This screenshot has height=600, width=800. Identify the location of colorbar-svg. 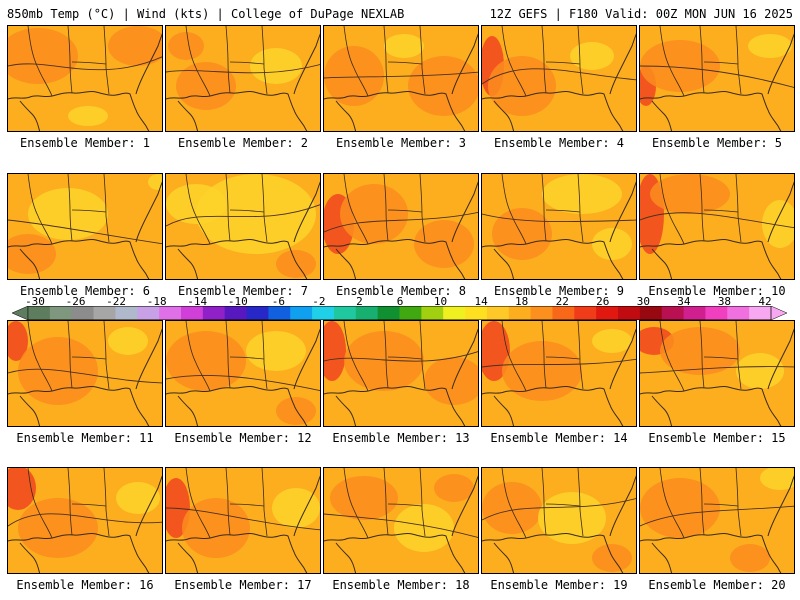
(399, 313).